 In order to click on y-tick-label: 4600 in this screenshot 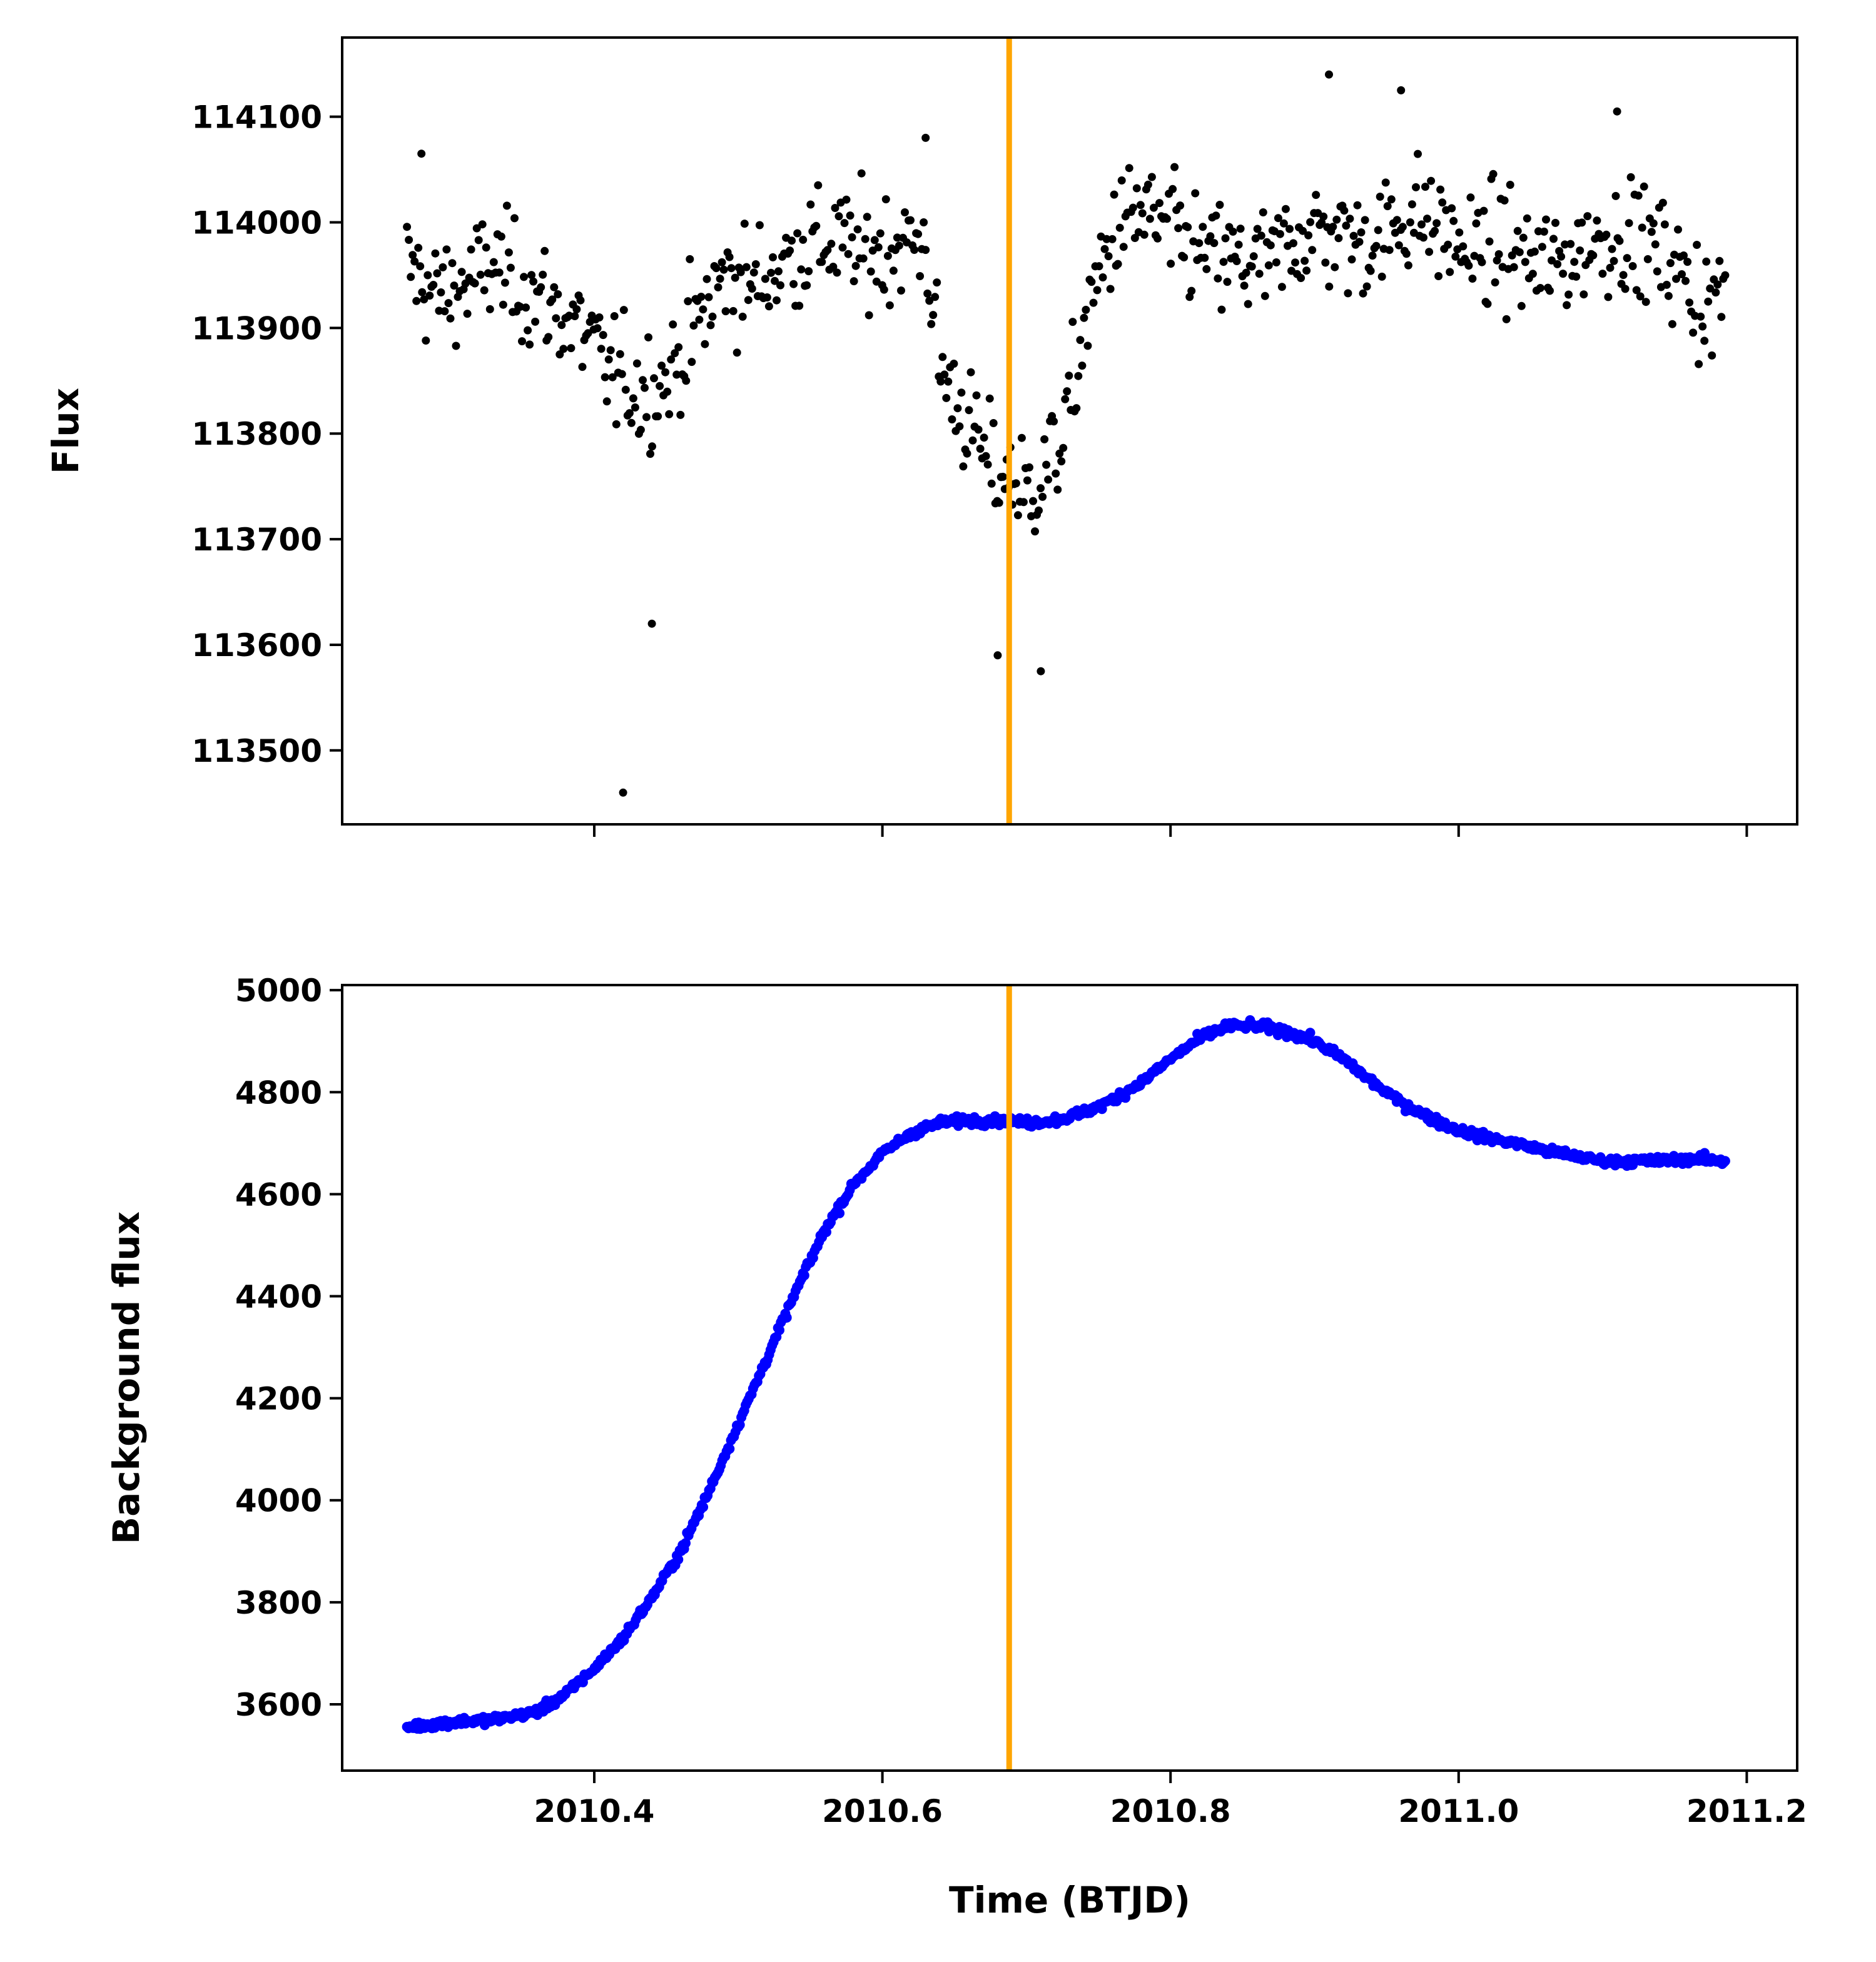, I will do `click(278, 1194)`.